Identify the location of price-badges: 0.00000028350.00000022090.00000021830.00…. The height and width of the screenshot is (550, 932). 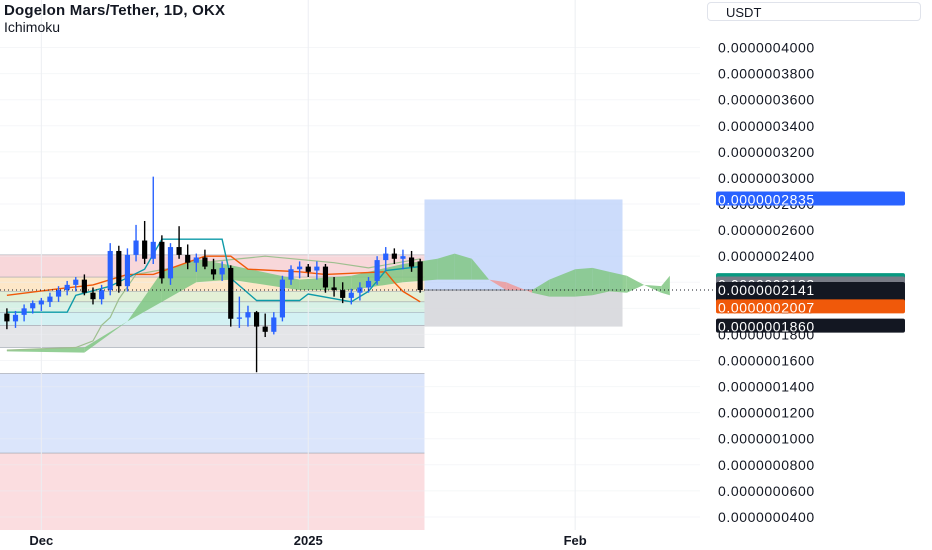
(810, 263).